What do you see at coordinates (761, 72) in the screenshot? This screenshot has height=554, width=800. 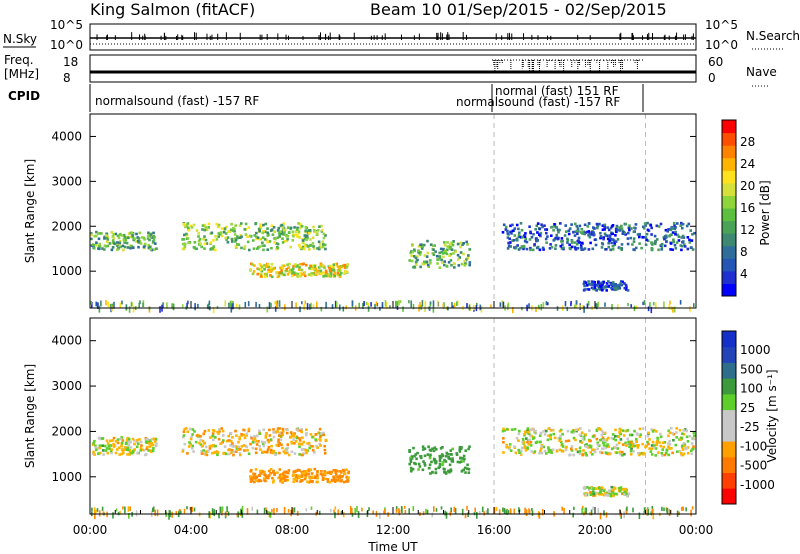 I see `nave-label: Nave` at bounding box center [761, 72].